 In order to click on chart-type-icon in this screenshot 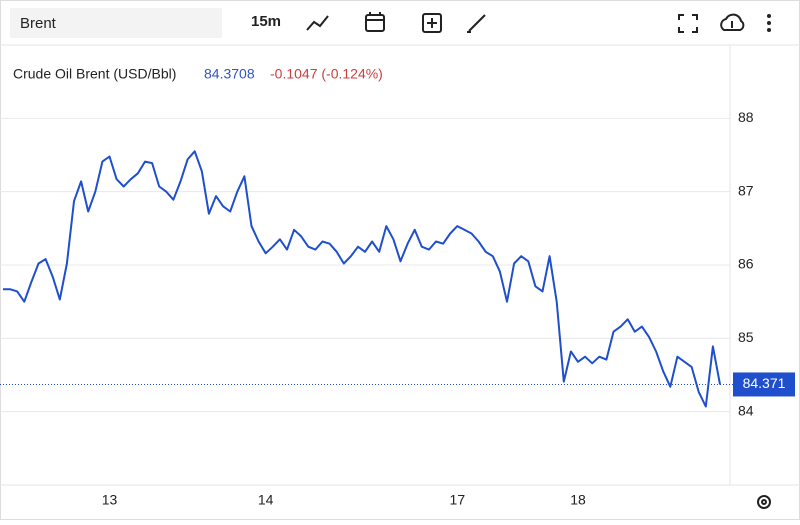, I will do `click(317, 23)`.